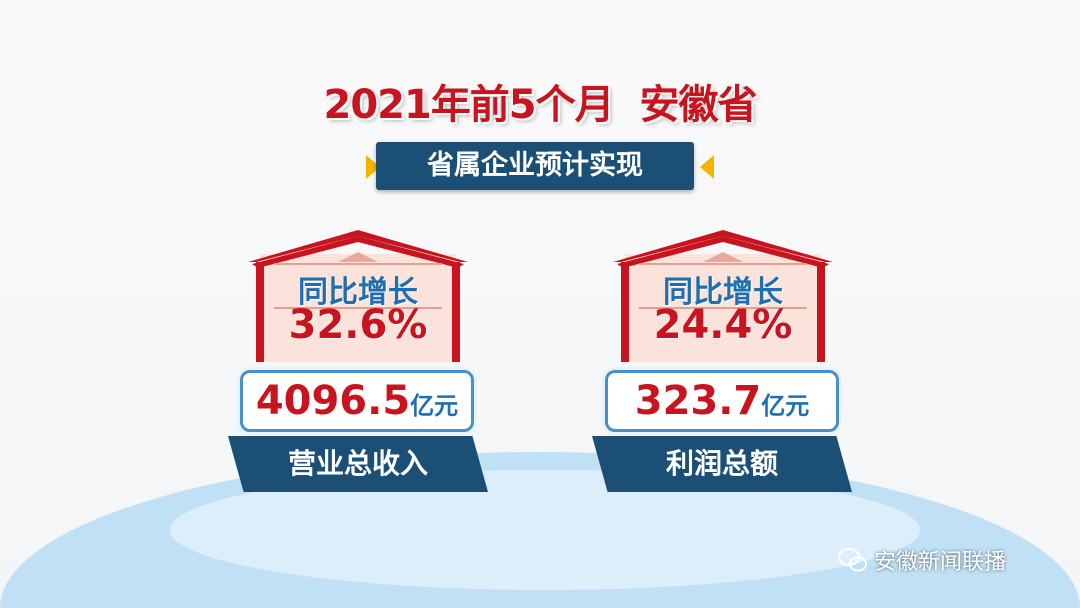 The width and height of the screenshot is (1080, 608). I want to click on amount-box: 323.7亿元, so click(722, 401).